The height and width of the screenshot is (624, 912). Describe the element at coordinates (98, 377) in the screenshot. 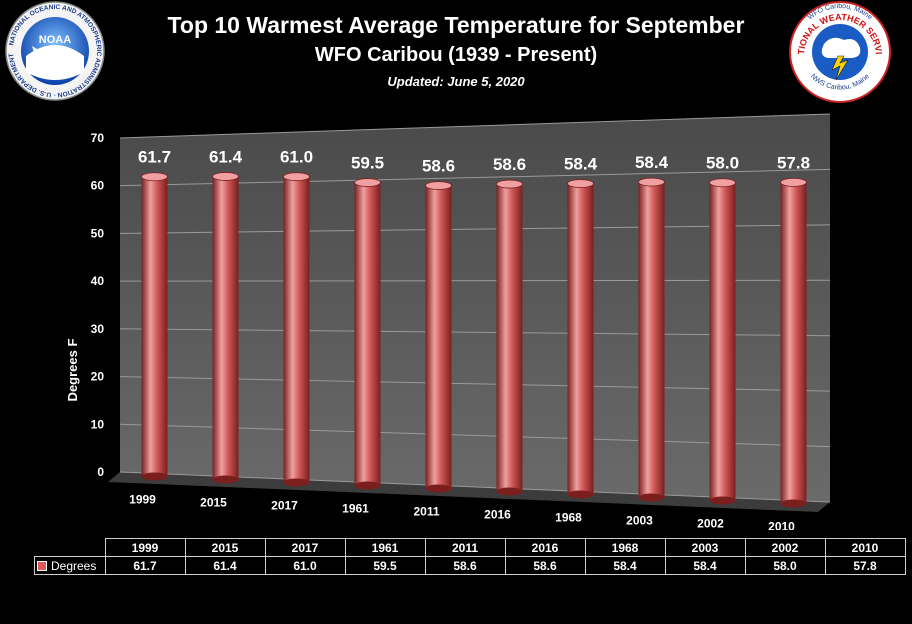

I see `y-tick-label: 20` at that location.